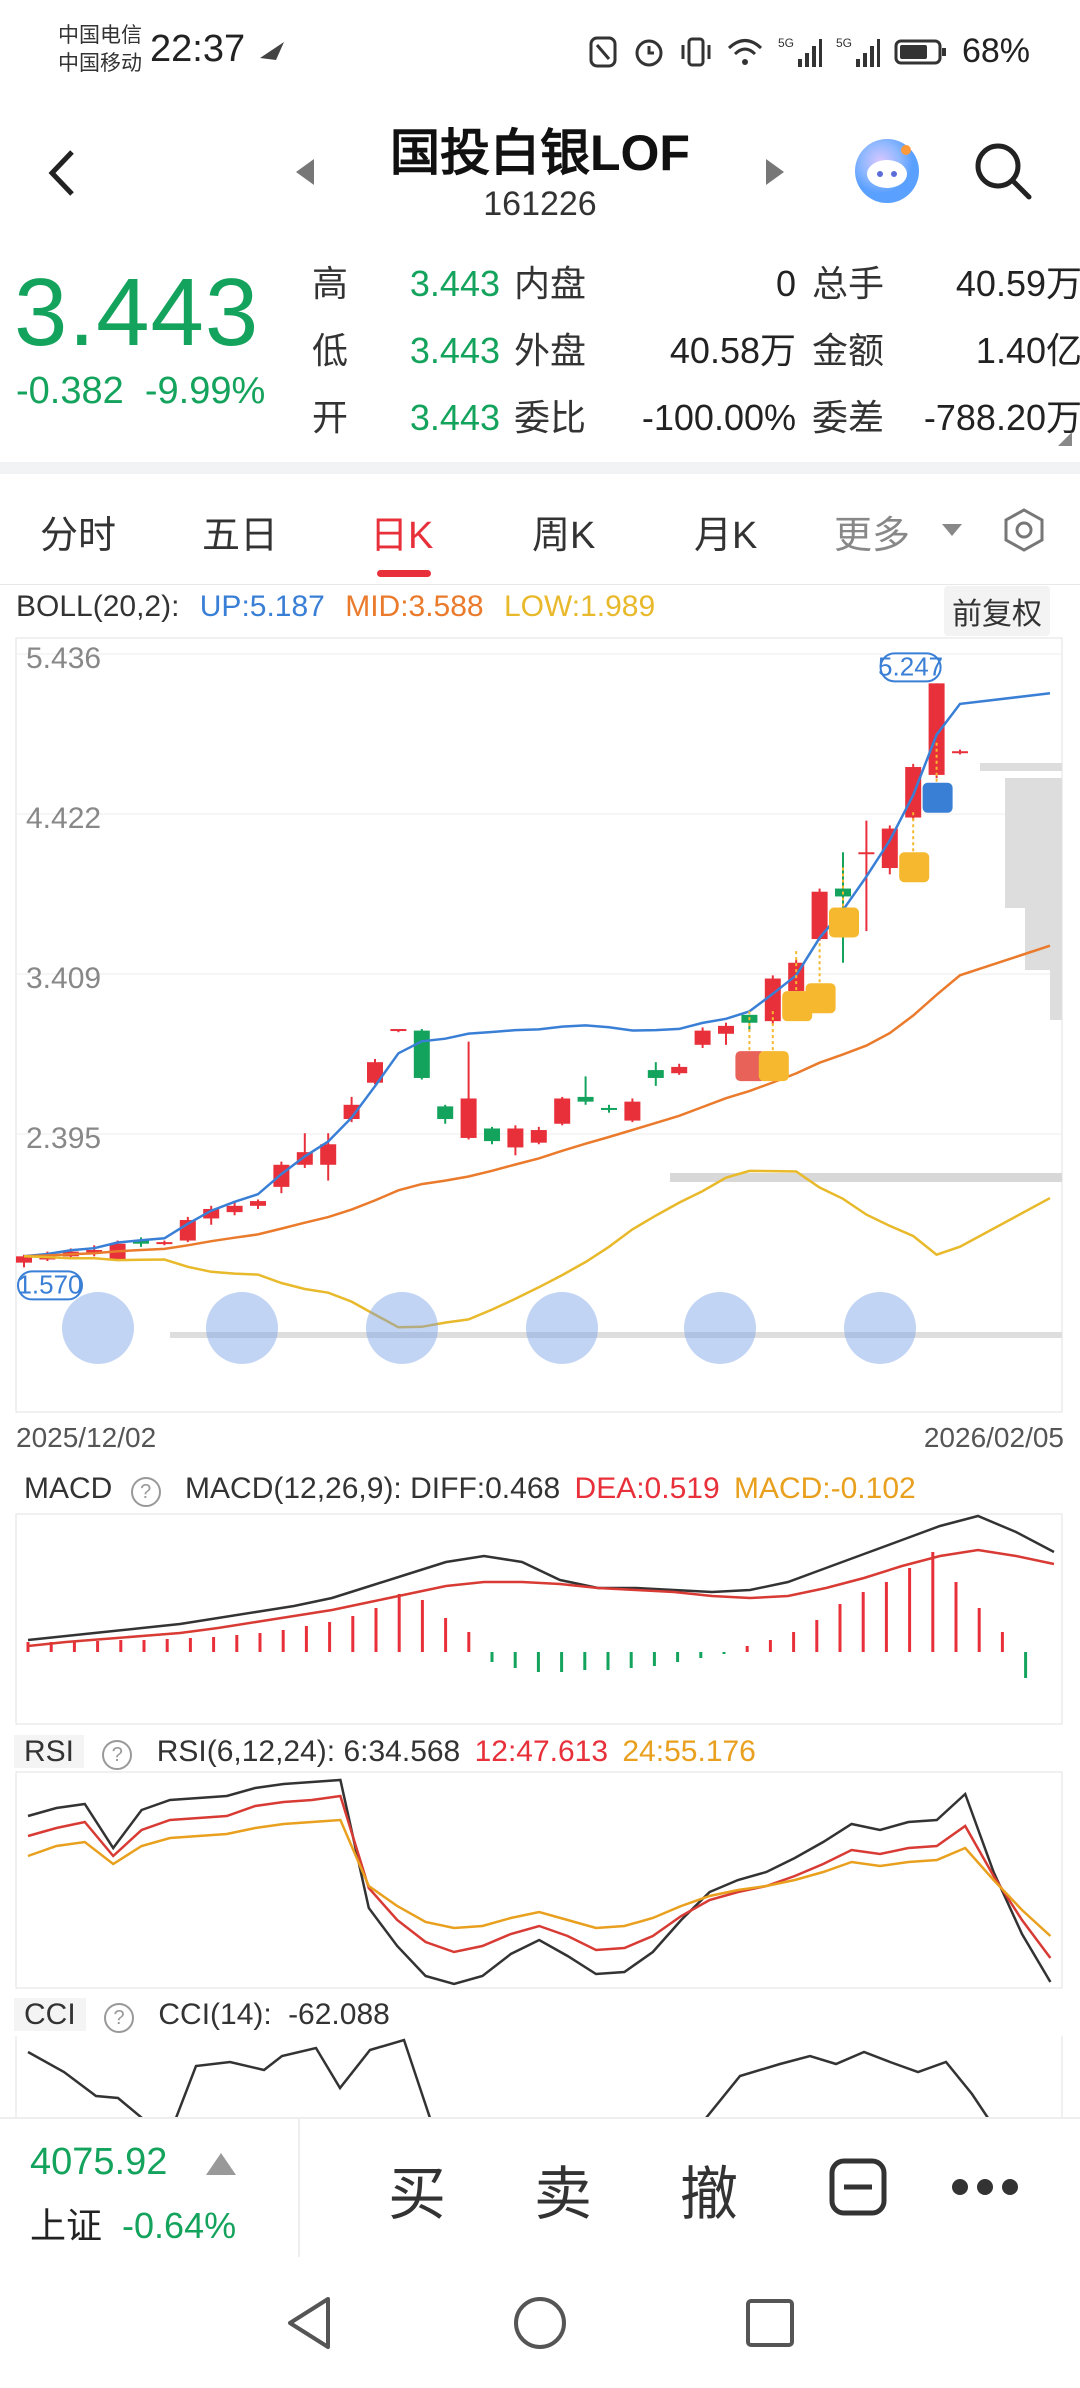  I want to click on rsi-params: RSI(6,12,24):, so click(246, 1751).